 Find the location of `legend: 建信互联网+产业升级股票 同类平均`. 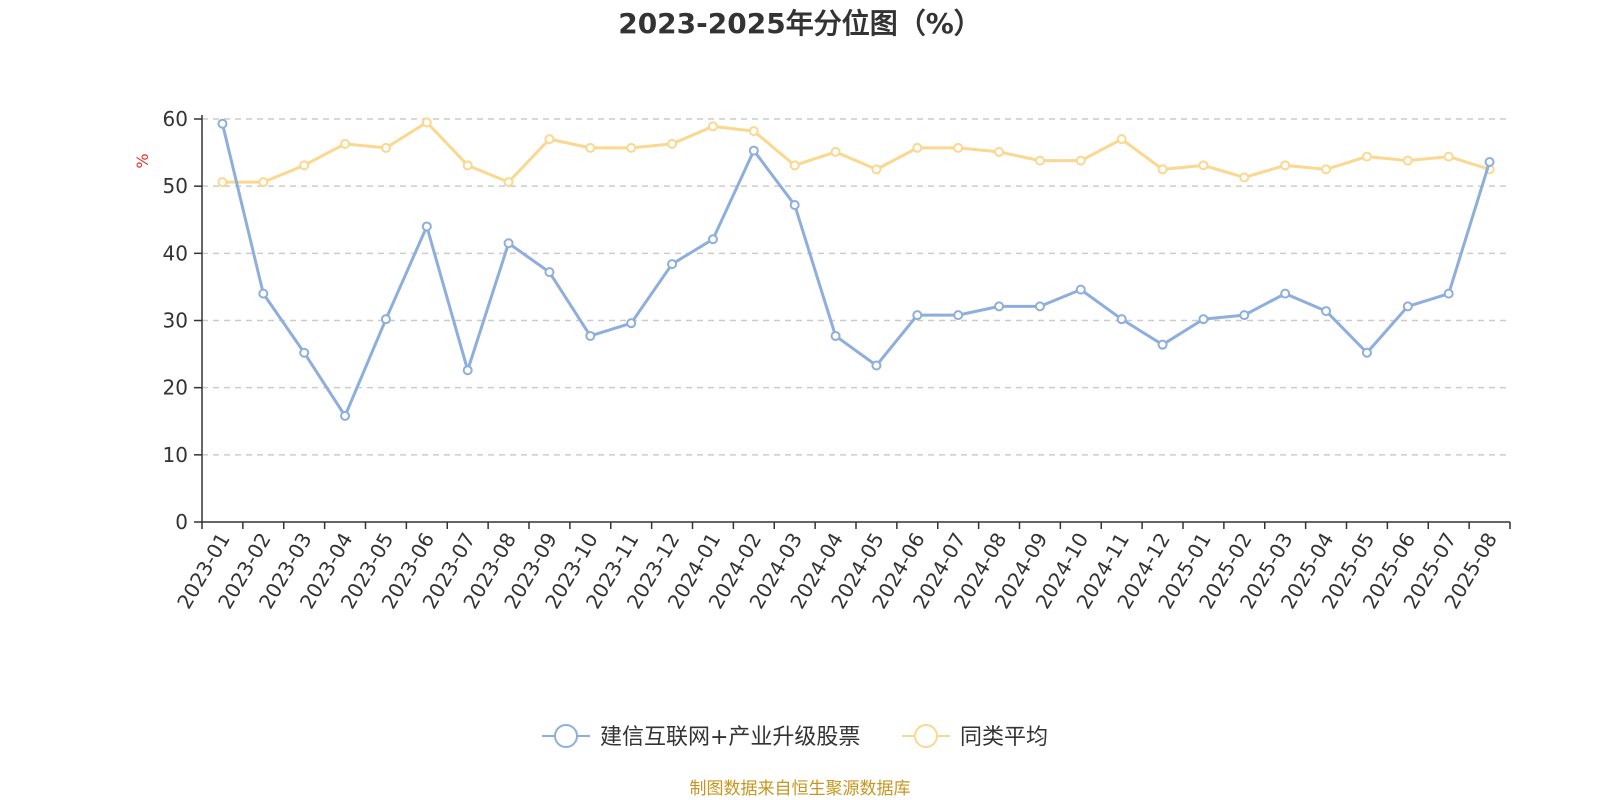

legend: 建信互联网+产业升级股票 同类平均 is located at coordinates (795, 737).